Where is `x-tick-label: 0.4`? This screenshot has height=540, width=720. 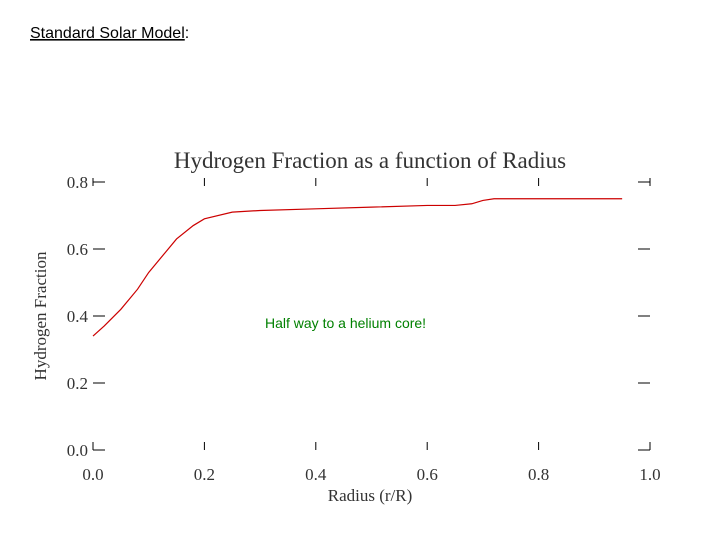
x-tick-label: 0.4 is located at coordinates (316, 474).